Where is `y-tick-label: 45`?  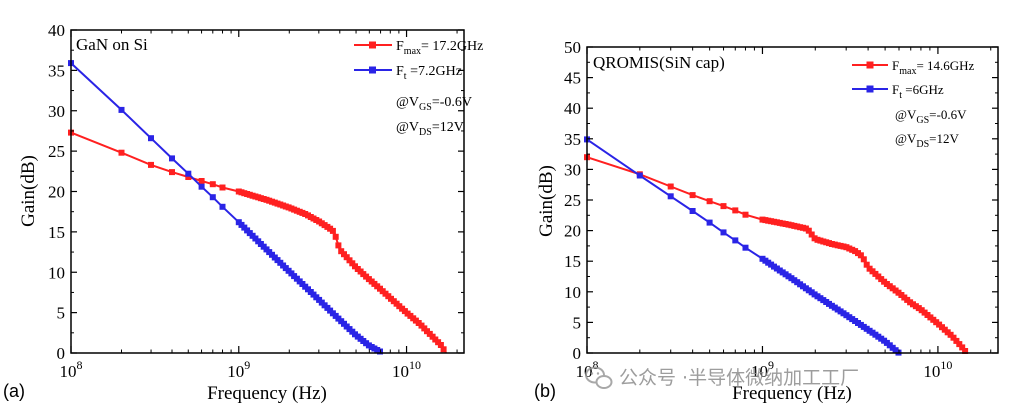 y-tick-label: 45 is located at coordinates (572, 78).